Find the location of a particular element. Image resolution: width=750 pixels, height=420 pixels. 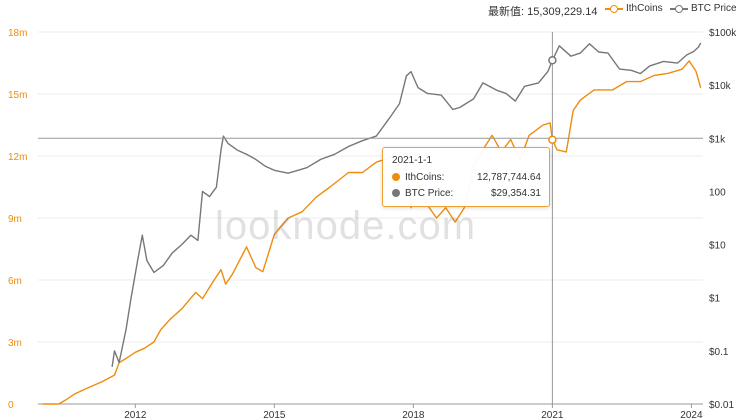

tooltip-row-ithcoins: IthCoins: 12,787,744.64 is located at coordinates (466, 177).